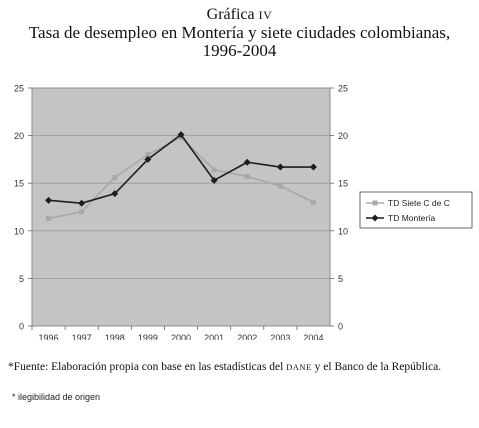  I want to click on y-tick-label-right: 10, so click(343, 231).